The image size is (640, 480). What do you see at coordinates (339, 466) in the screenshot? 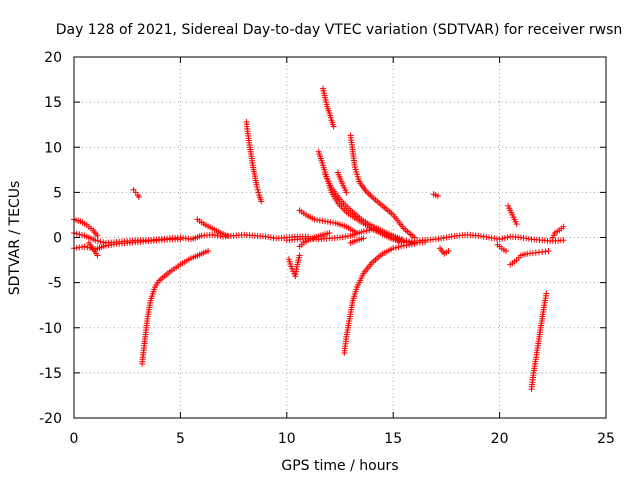
I see `x-axis-label: GPS time / hours` at bounding box center [339, 466].